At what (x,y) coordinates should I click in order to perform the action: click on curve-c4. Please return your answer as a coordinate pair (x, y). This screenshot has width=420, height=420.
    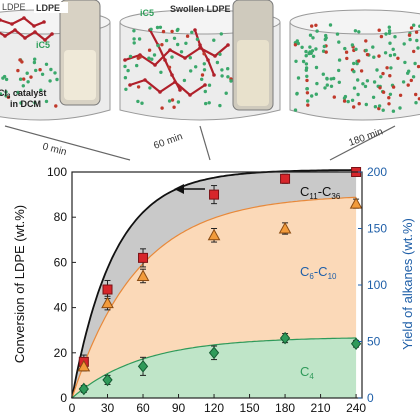
    Looking at the image, I should click on (214, 368).